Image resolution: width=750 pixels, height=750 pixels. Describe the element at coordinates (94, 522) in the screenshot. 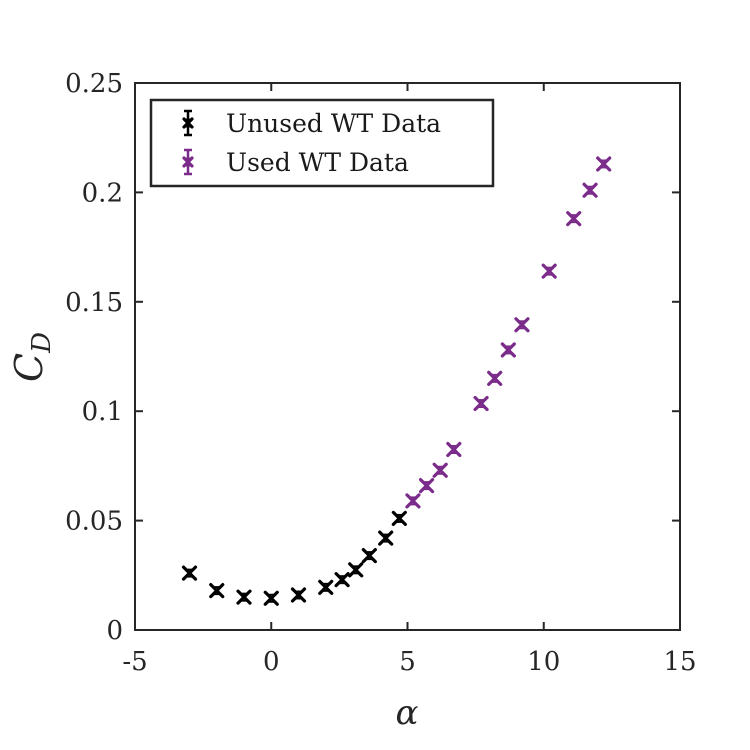

I see `y-tick-label: 0.05` at that location.